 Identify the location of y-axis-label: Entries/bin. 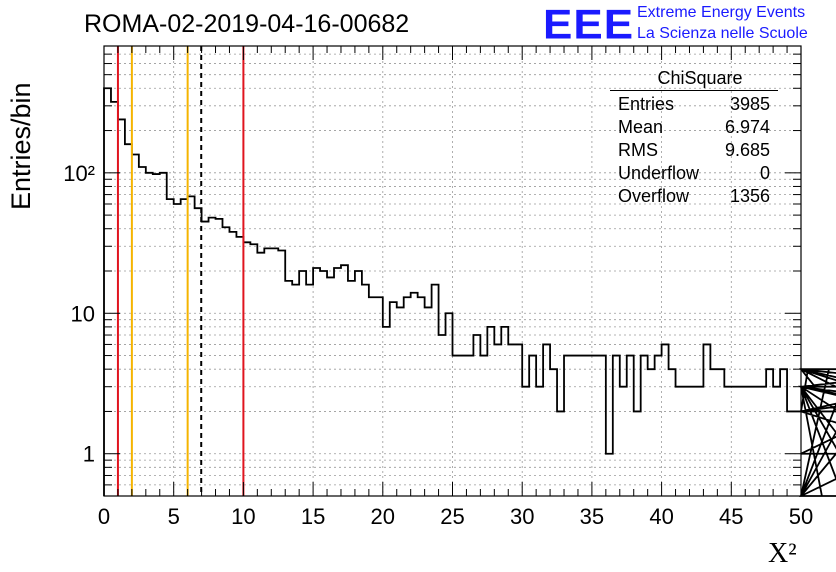
(21, 146).